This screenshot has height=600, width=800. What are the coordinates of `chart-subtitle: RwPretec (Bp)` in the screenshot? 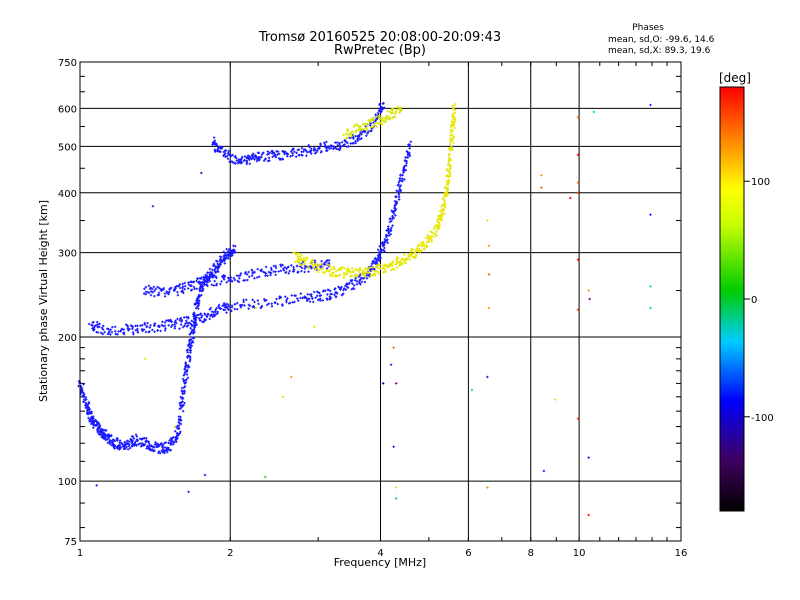 It's located at (380, 50).